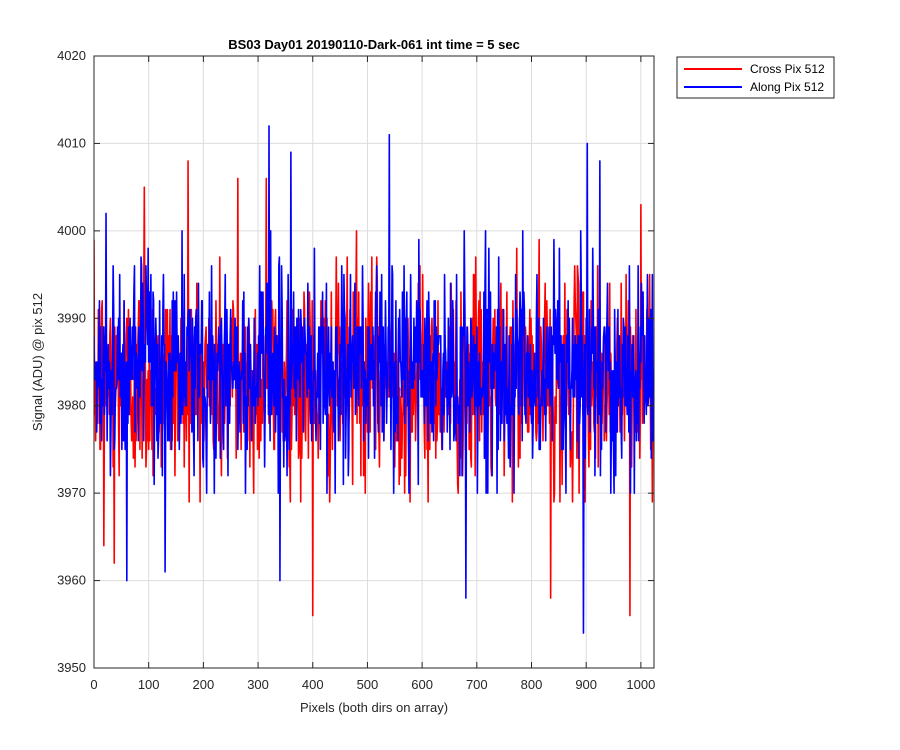 The image size is (900, 750). I want to click on y-tick-label: 3970, so click(71, 492).